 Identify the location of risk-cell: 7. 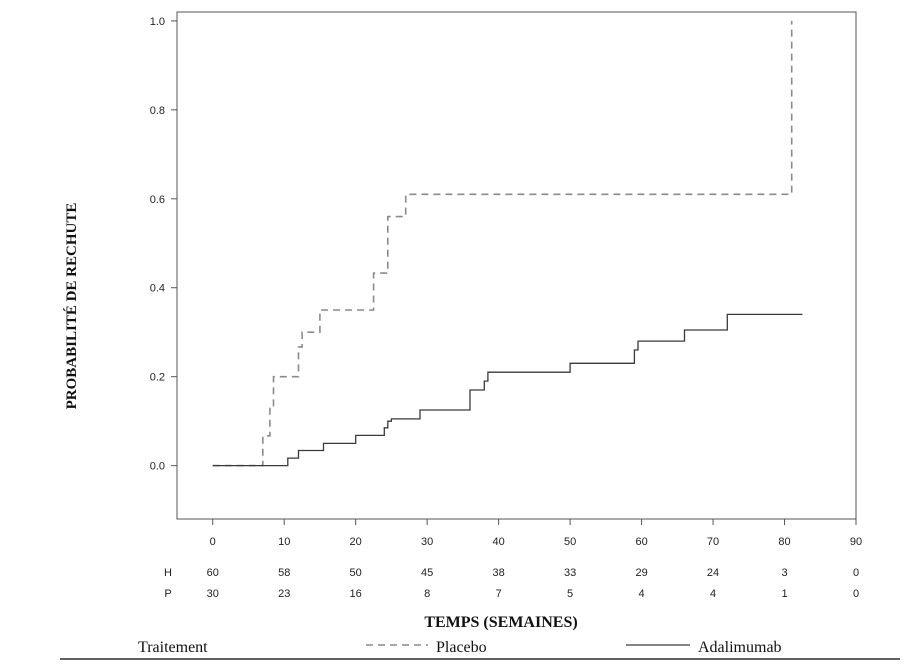
(499, 594).